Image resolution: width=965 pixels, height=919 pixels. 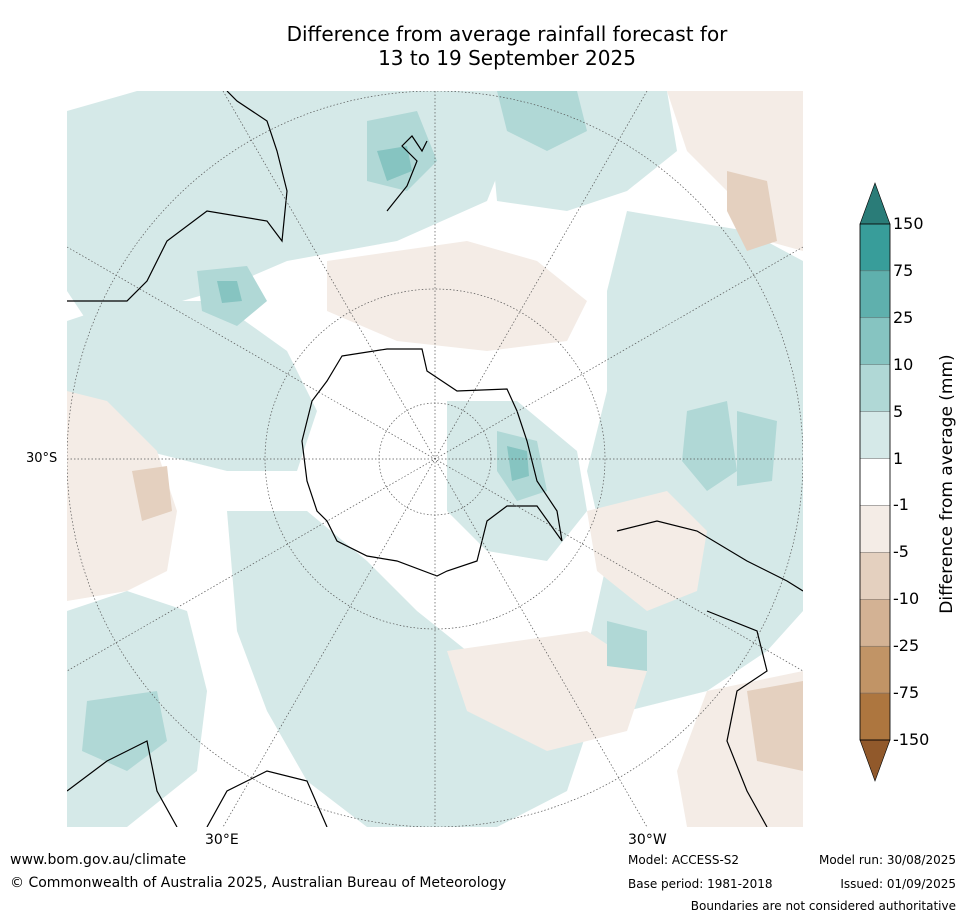 What do you see at coordinates (152, 493) in the screenshot?
I see `brown-accent-west` at bounding box center [152, 493].